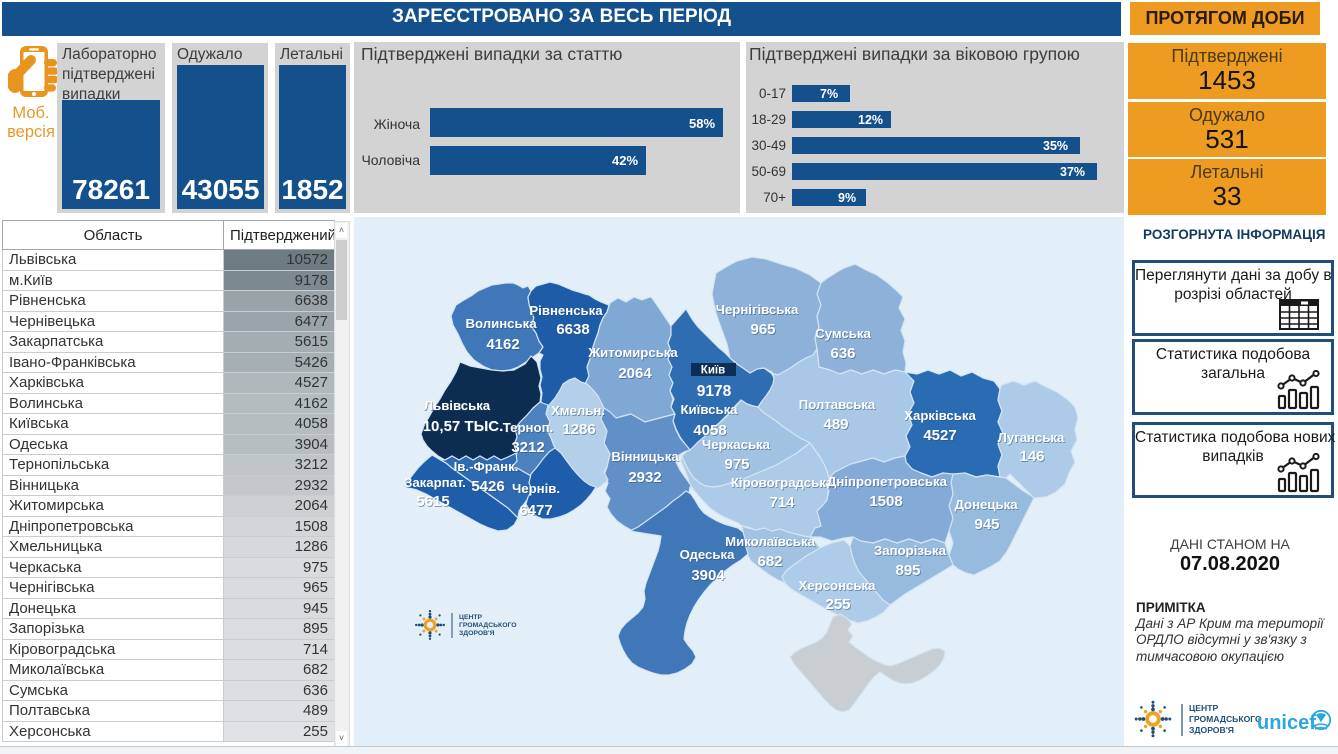 The height and width of the screenshot is (754, 1338). I want to click on svg-text: 945, so click(986, 524).